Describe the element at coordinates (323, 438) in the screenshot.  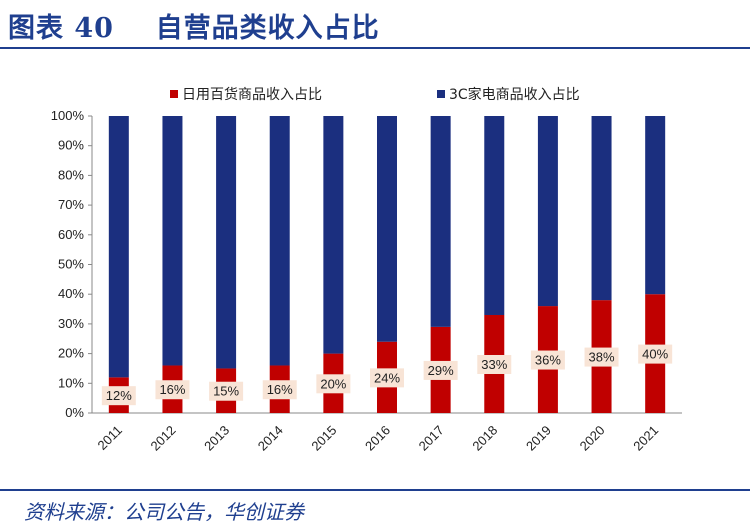
I see `x-tick-label-2015: 2015` at that location.